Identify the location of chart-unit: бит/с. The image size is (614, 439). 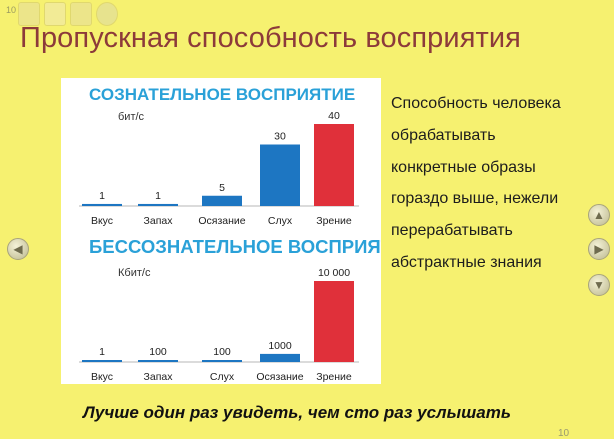
(131, 117).